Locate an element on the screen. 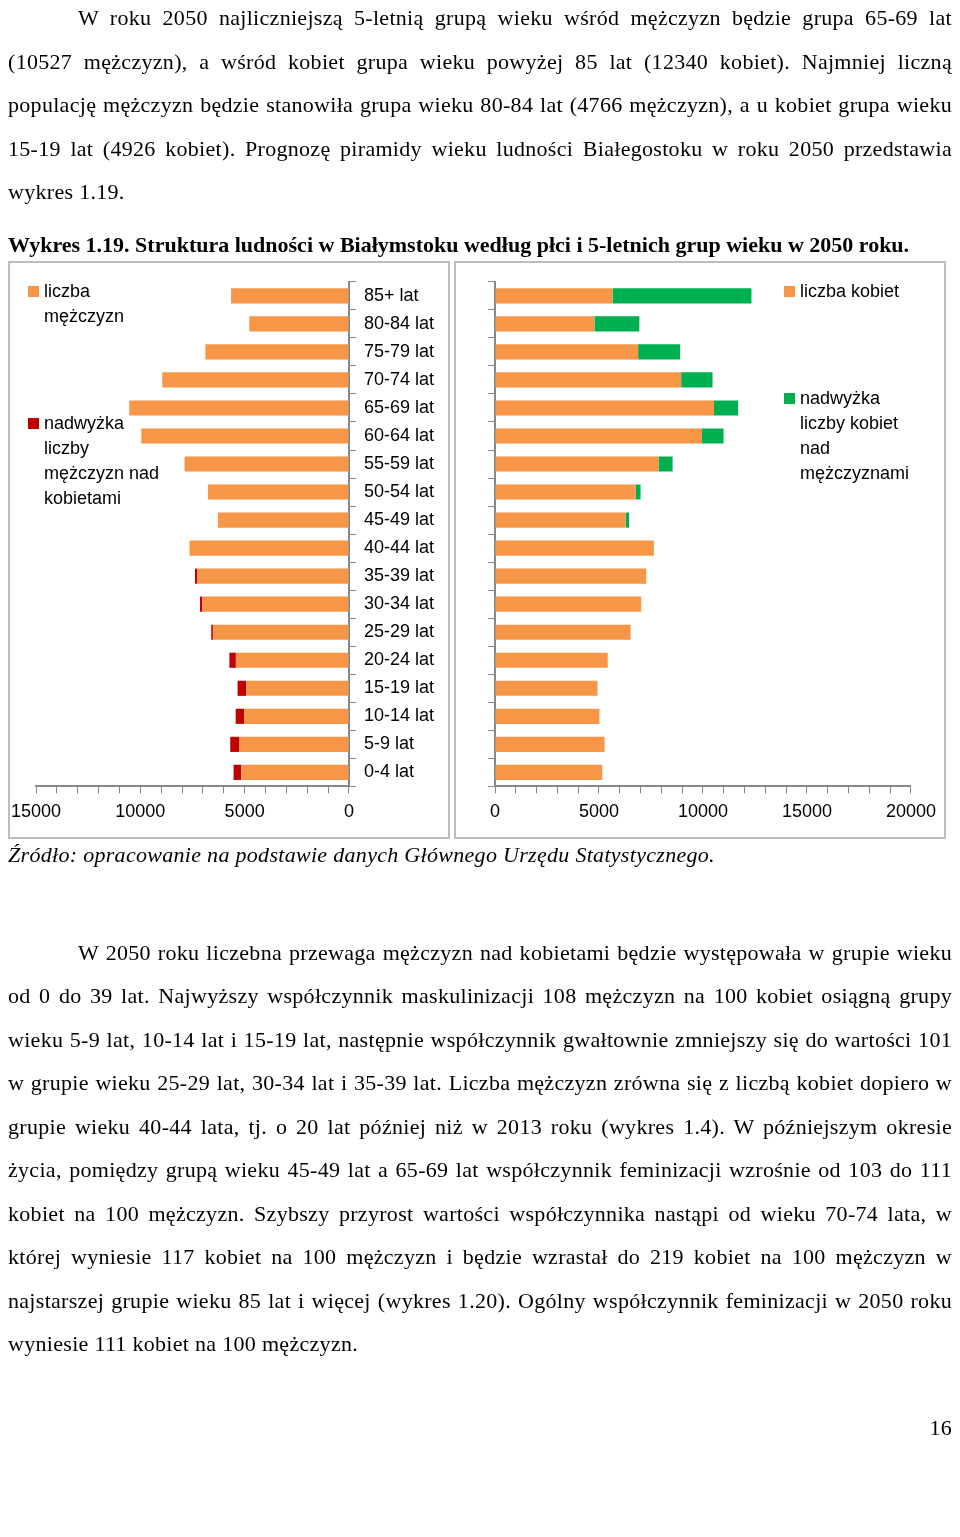 The image size is (960, 1537). y-tick-label: 40-44 lat is located at coordinates (399, 546).